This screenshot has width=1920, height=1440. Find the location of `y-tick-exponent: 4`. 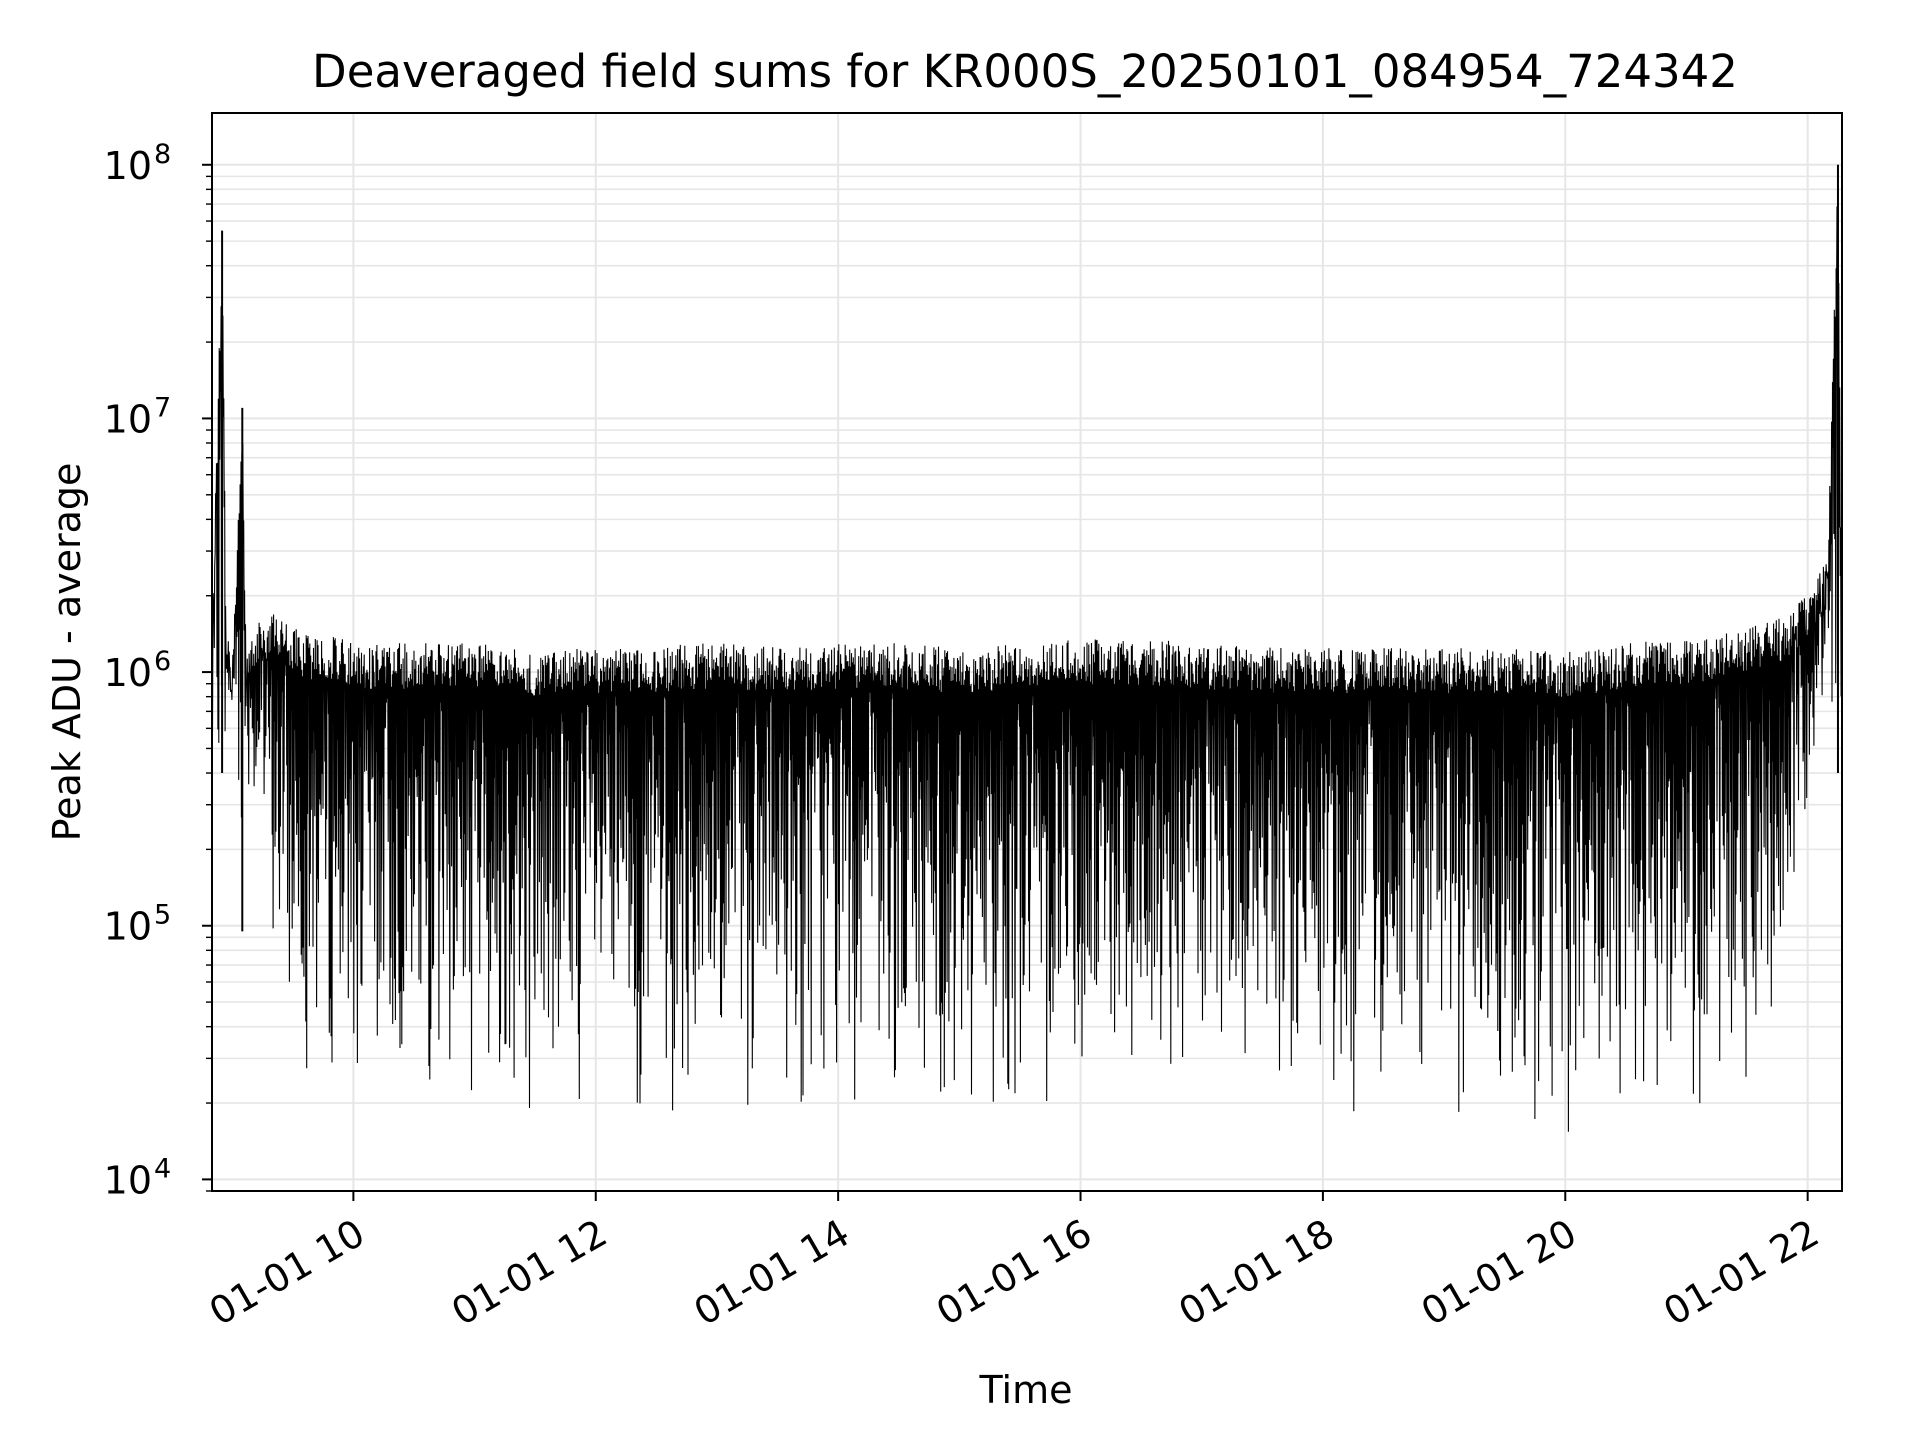

y-tick-exponent: 4 is located at coordinates (162, 1168).